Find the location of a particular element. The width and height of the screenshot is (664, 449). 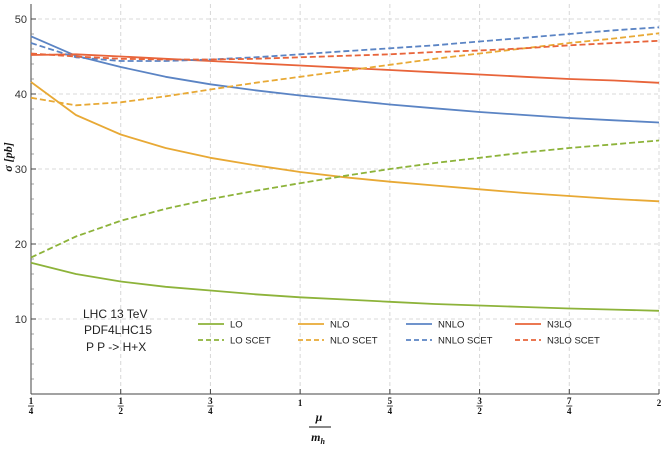

legend-label-nlo-scet: NLO SCET is located at coordinates (354, 341).